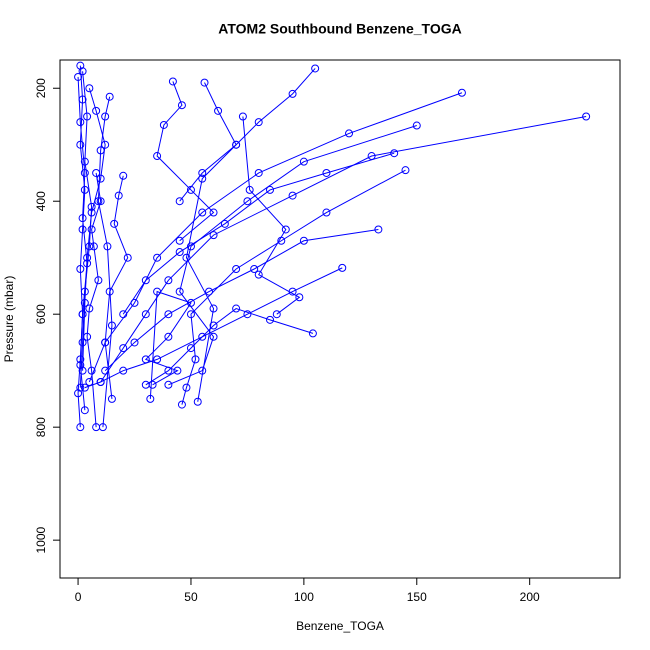 Image resolution: width=650 pixels, height=650 pixels. What do you see at coordinates (41, 88) in the screenshot?
I see `y-tick-label: 200` at bounding box center [41, 88].